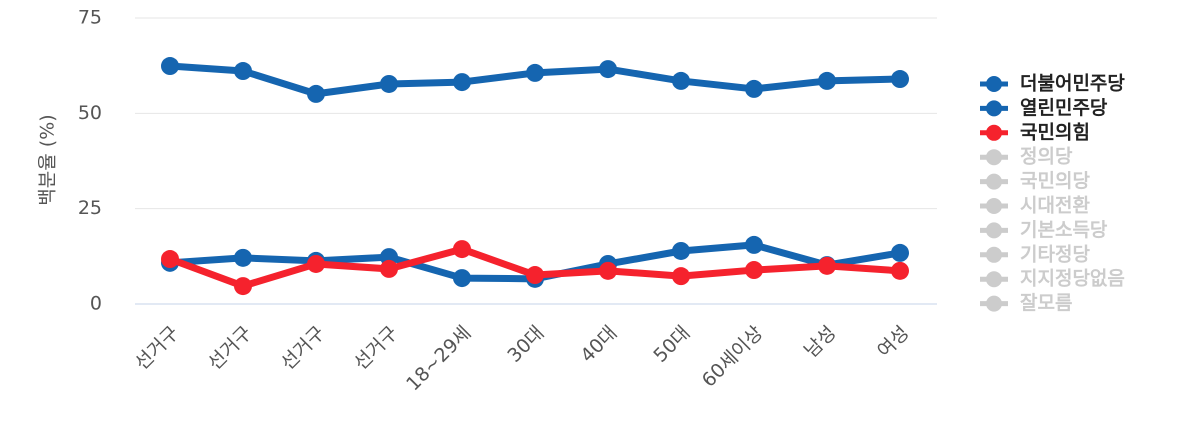 Image resolution: width=1200 pixels, height=440 pixels. What do you see at coordinates (525, 344) in the screenshot?
I see `x-tick-label: 30대` at bounding box center [525, 344].